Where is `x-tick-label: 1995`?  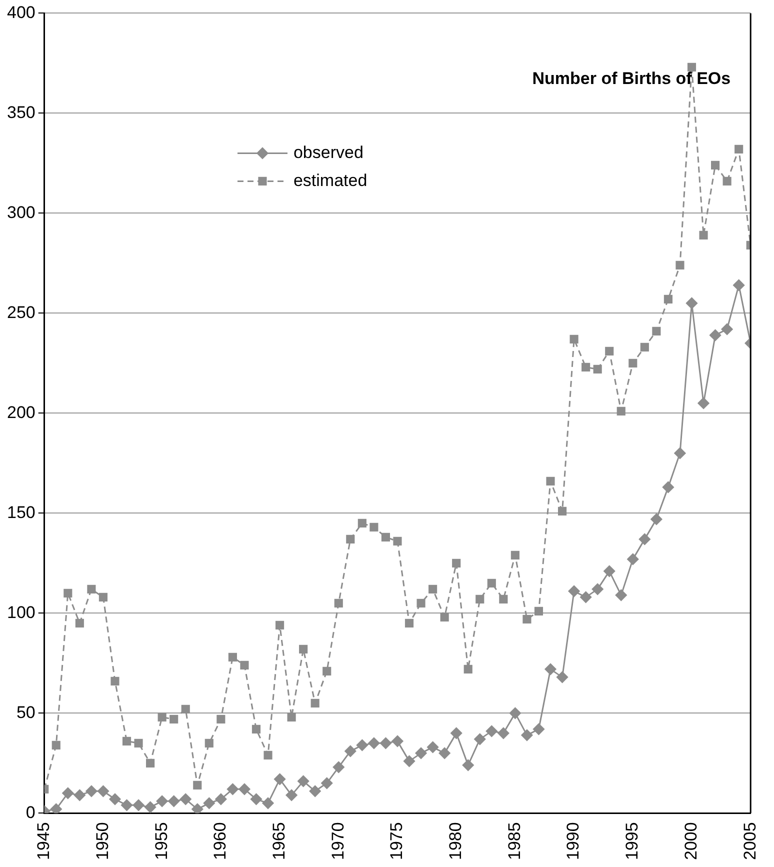 x-tick-label: 1995 is located at coordinates (632, 841).